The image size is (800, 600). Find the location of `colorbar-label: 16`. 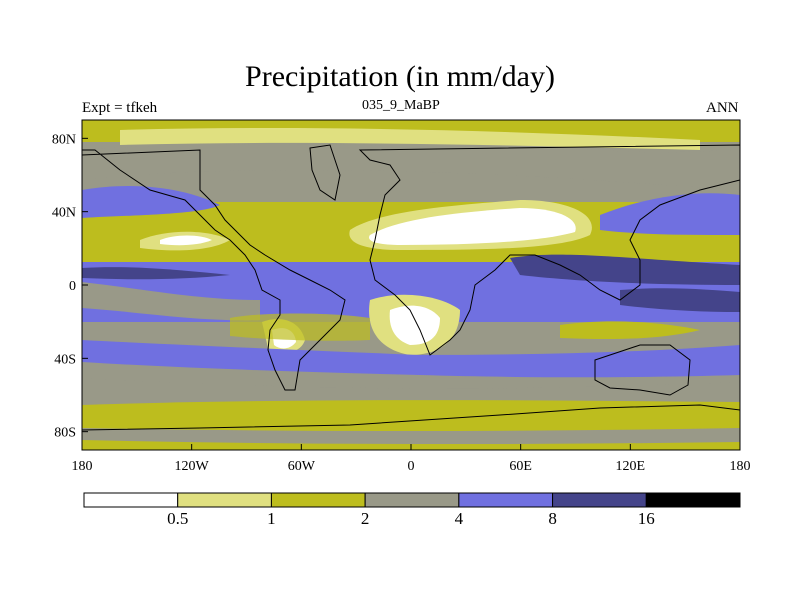

colorbar-label: 16 is located at coordinates (646, 518).